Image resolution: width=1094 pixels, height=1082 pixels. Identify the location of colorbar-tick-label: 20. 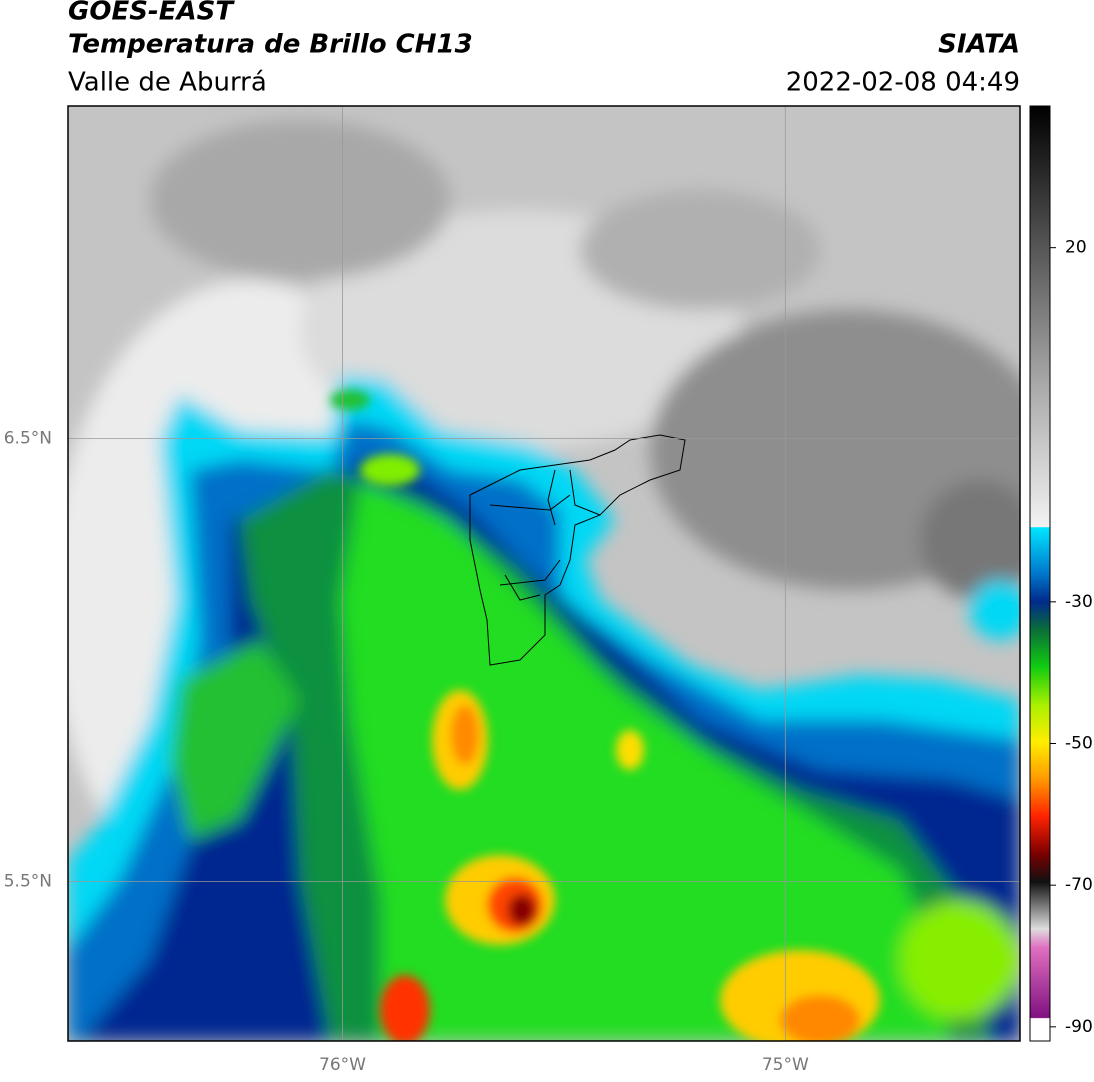
(1076, 248).